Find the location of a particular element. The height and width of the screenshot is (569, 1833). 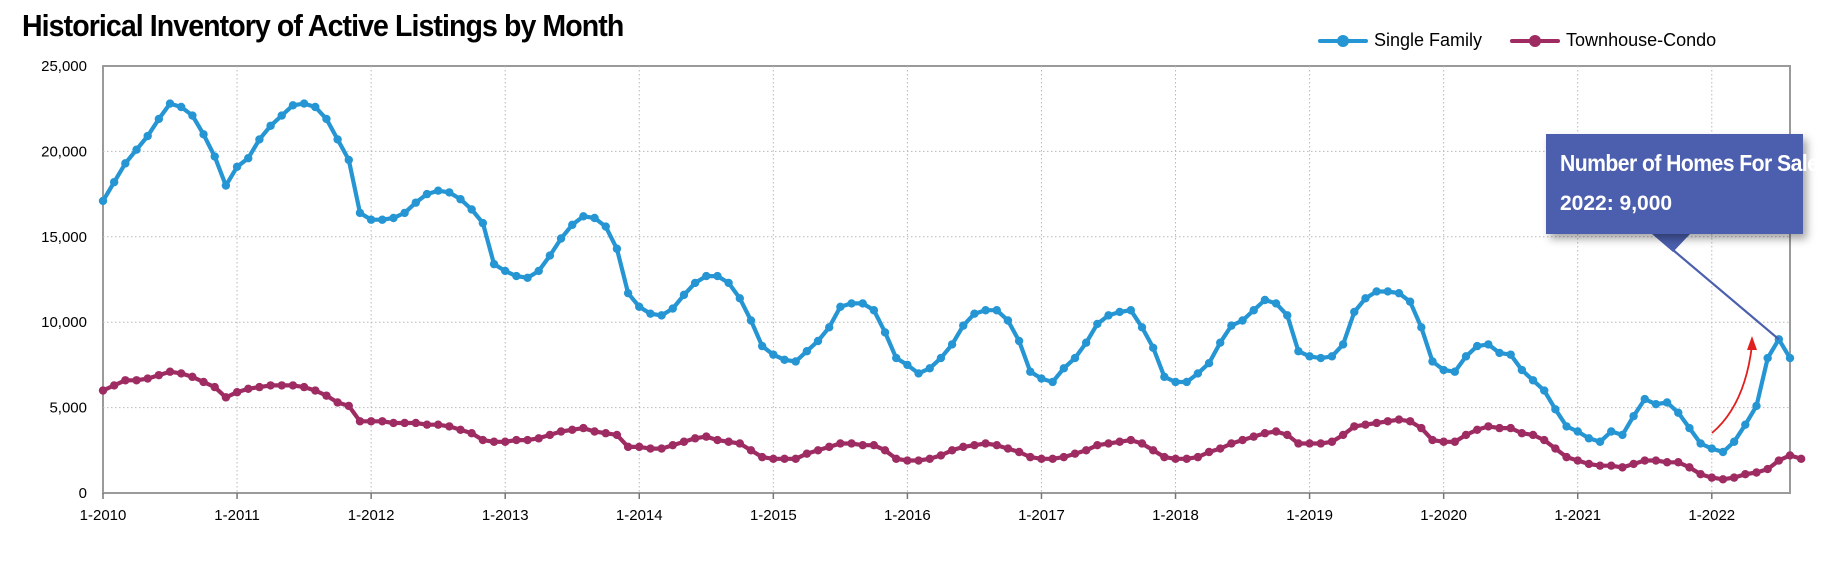

x-tick-label: 1-2018 is located at coordinates (1175, 515).